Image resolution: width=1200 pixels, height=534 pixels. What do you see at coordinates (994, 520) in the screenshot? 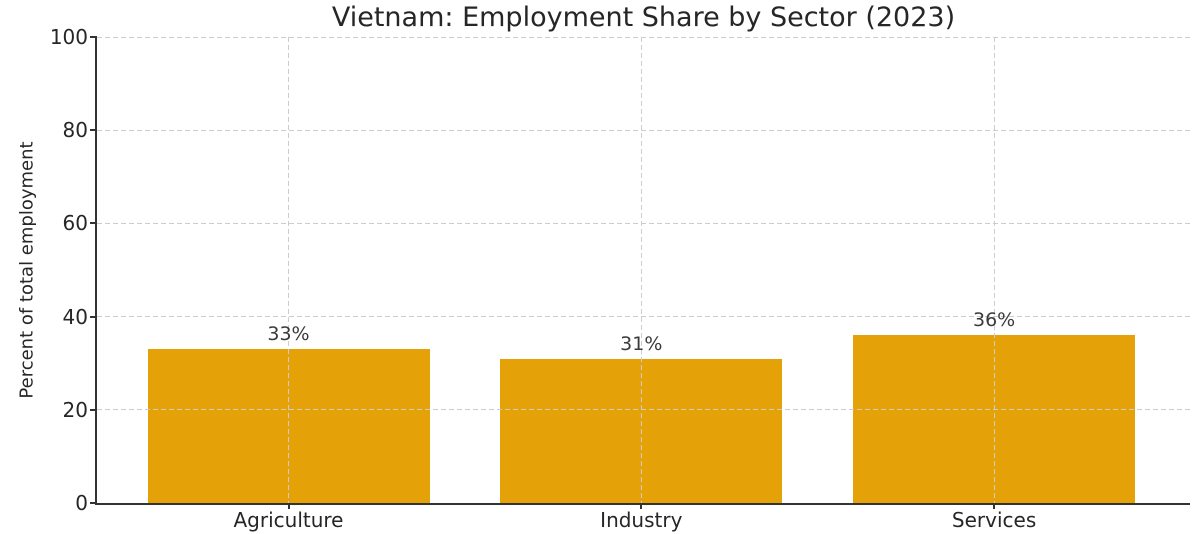
I see `x-tick-label-services: Services` at bounding box center [994, 520].